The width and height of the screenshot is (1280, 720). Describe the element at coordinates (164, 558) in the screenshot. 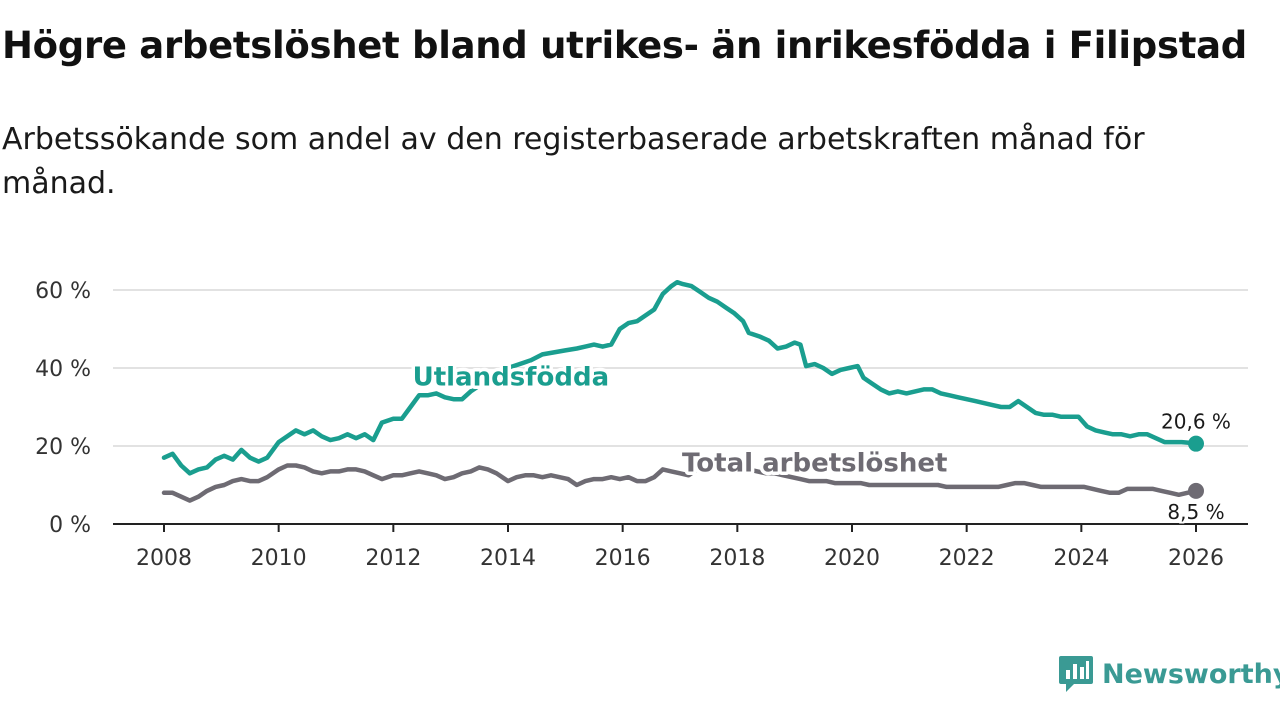

I see `x-tick-label: 2008` at that location.